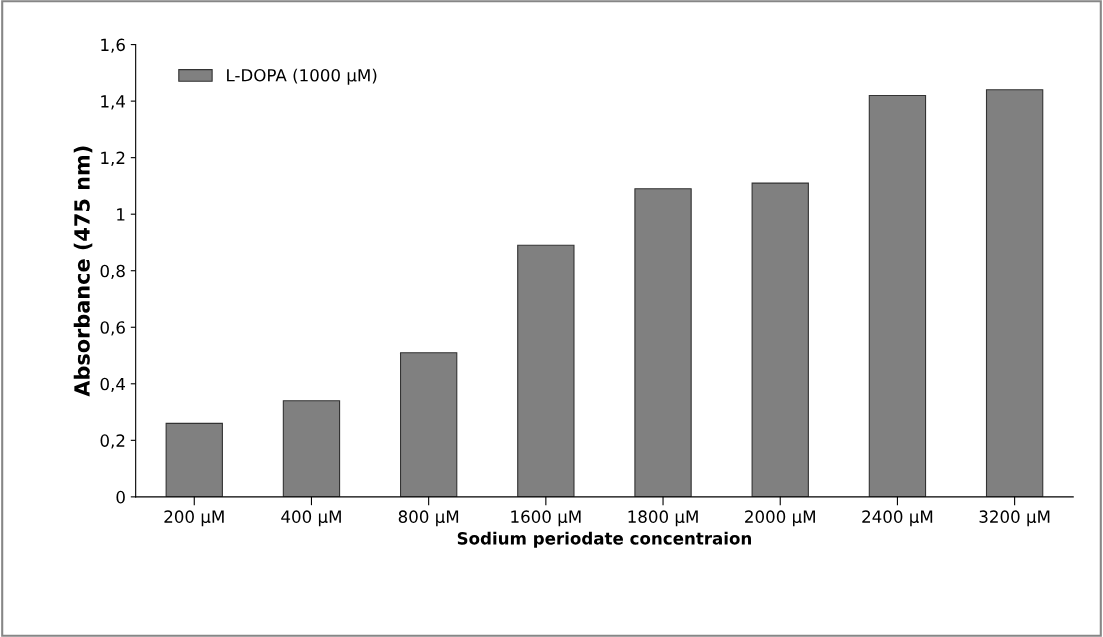 The height and width of the screenshot is (637, 1103). I want to click on y-tick-label: 1, so click(121, 214).